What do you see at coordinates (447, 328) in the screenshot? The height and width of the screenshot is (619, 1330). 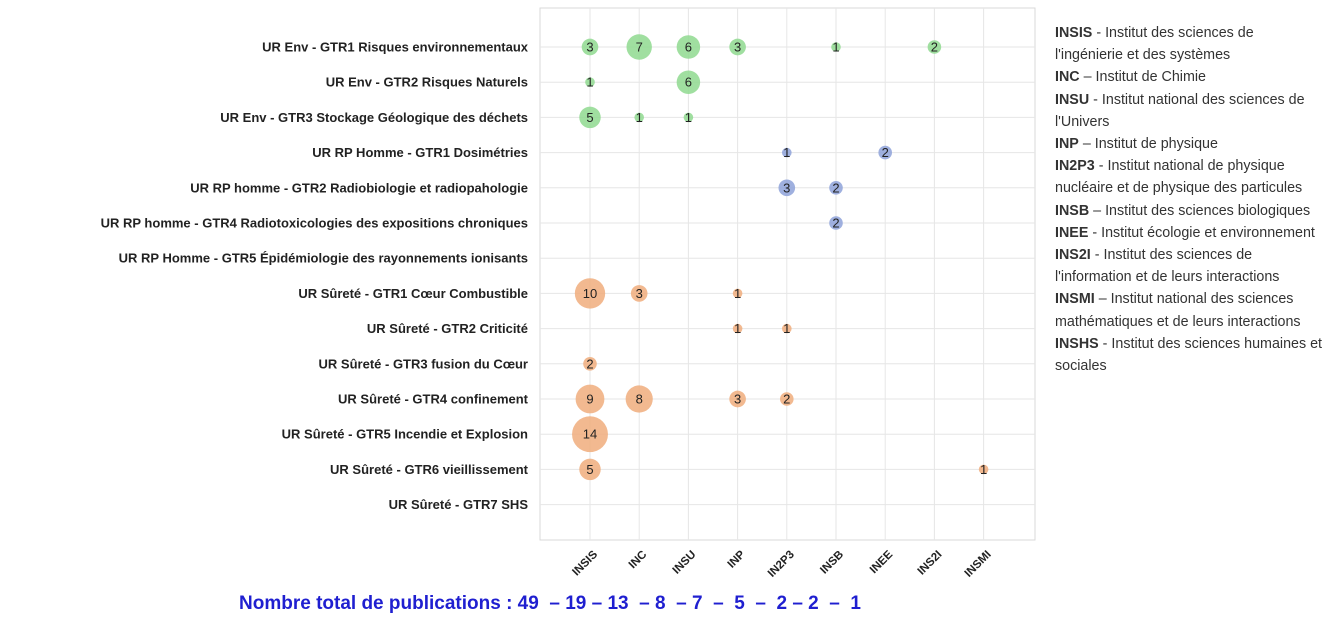 I see `row-label: UR Sûreté - GTR2 Criticité` at bounding box center [447, 328].